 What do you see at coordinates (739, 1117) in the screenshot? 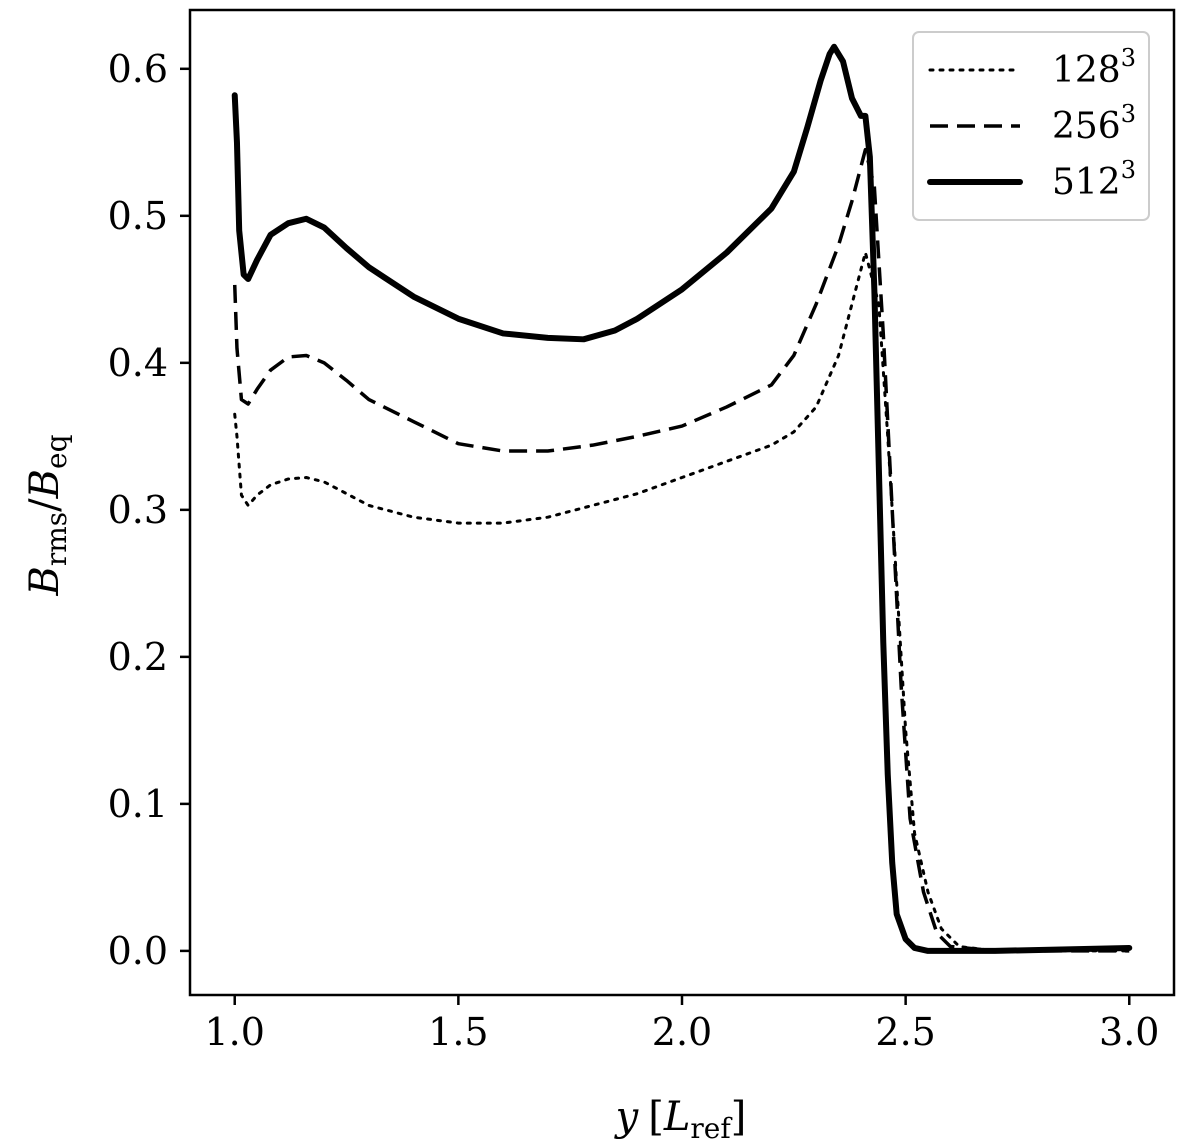
I see `x-axis-label-close: ]` at bounding box center [739, 1117].